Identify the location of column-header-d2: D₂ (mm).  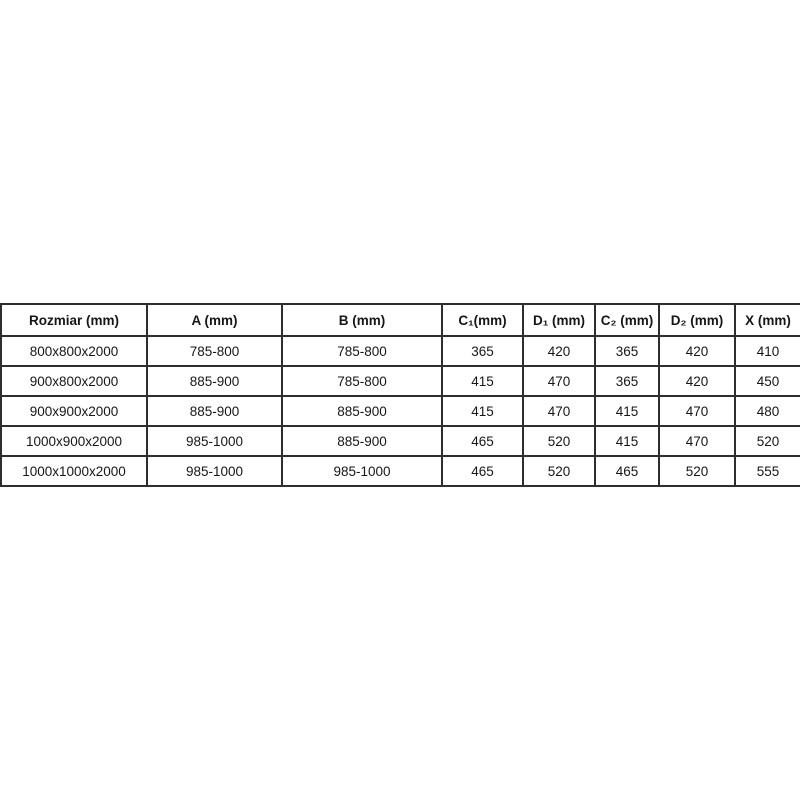
(697, 320).